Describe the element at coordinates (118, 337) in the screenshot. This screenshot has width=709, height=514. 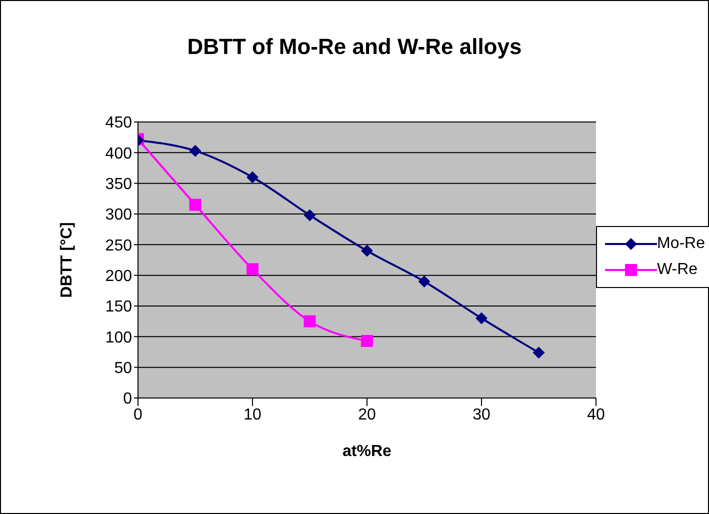
I see `y-tick-label: 100` at that location.